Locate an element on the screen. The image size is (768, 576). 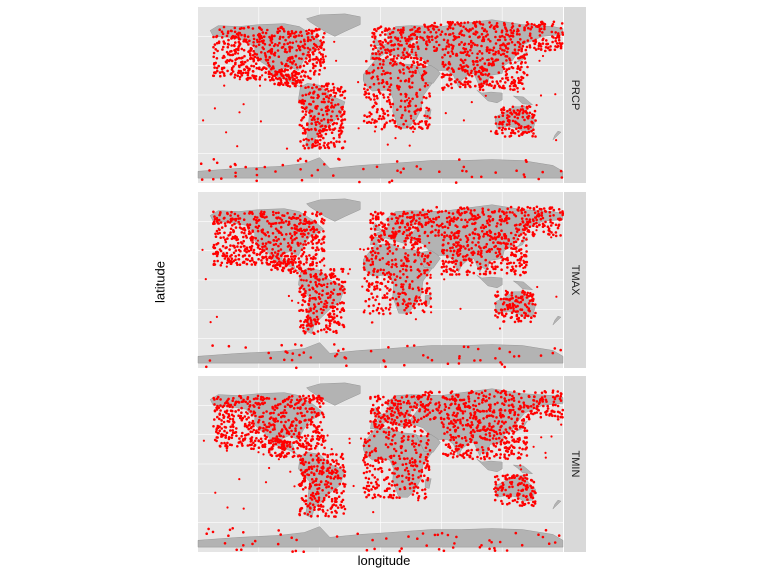
facet-label-prcp: PRCP is located at coordinates (575, 95).